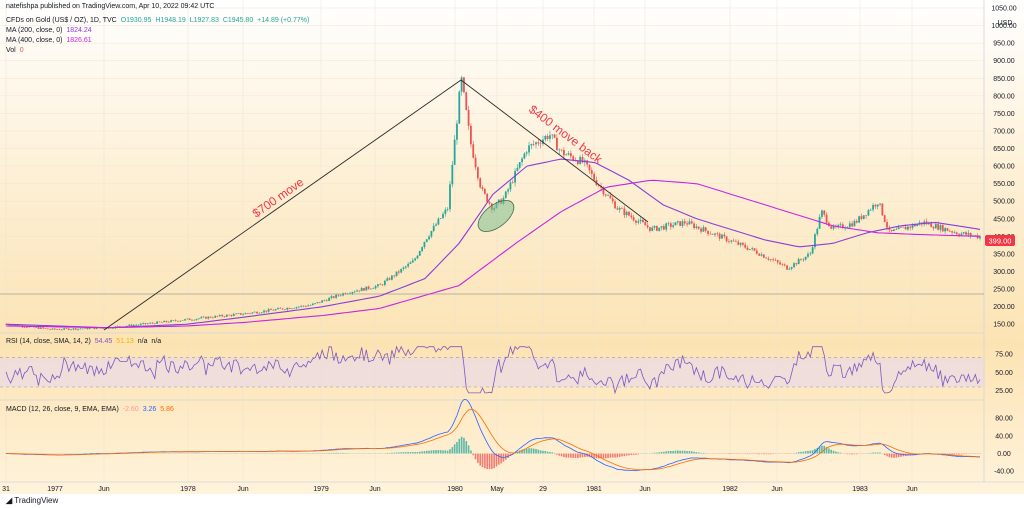 This screenshot has height=508, width=1024. What do you see at coordinates (32, 500) in the screenshot?
I see `tradingview-logo: ◢ TradingView` at bounding box center [32, 500].